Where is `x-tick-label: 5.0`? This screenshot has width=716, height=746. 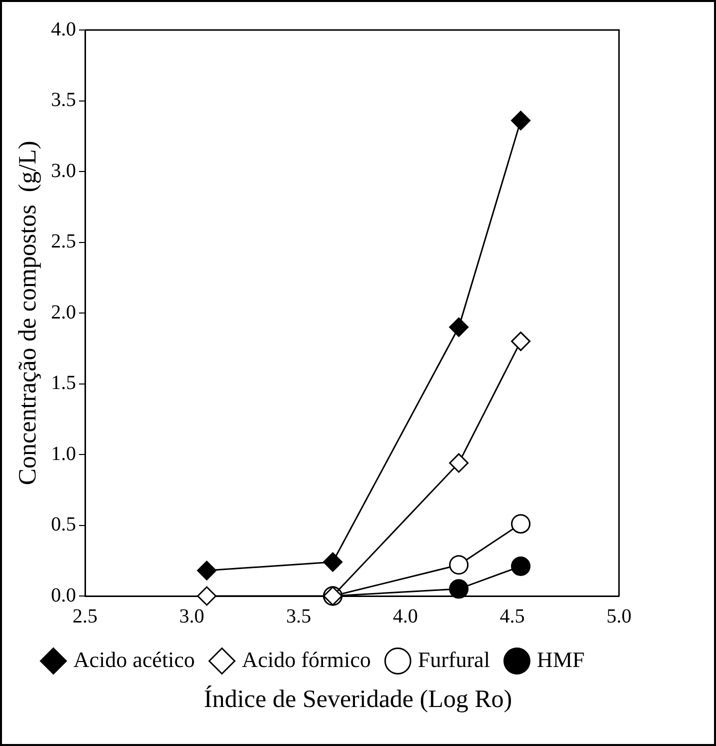
x-tick-label: 5.0 is located at coordinates (619, 616).